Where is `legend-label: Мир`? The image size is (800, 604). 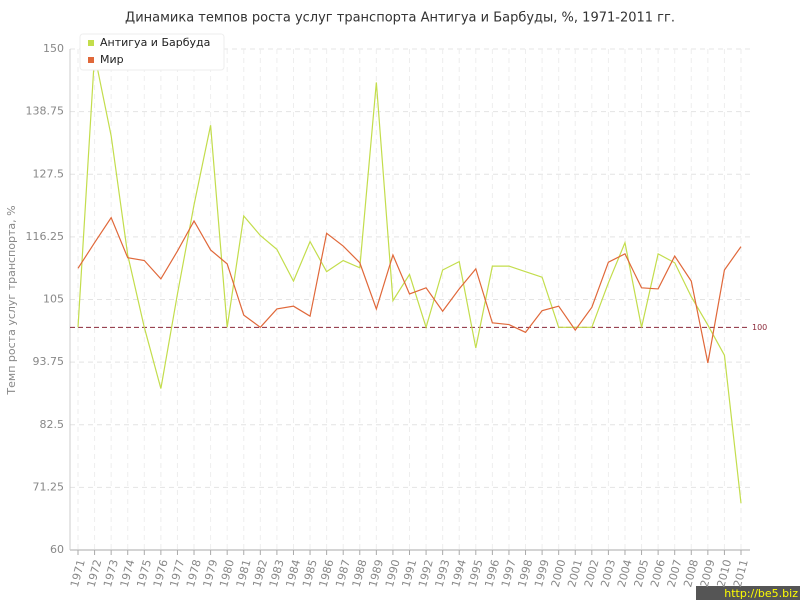
legend-label: Мир is located at coordinates (112, 59).